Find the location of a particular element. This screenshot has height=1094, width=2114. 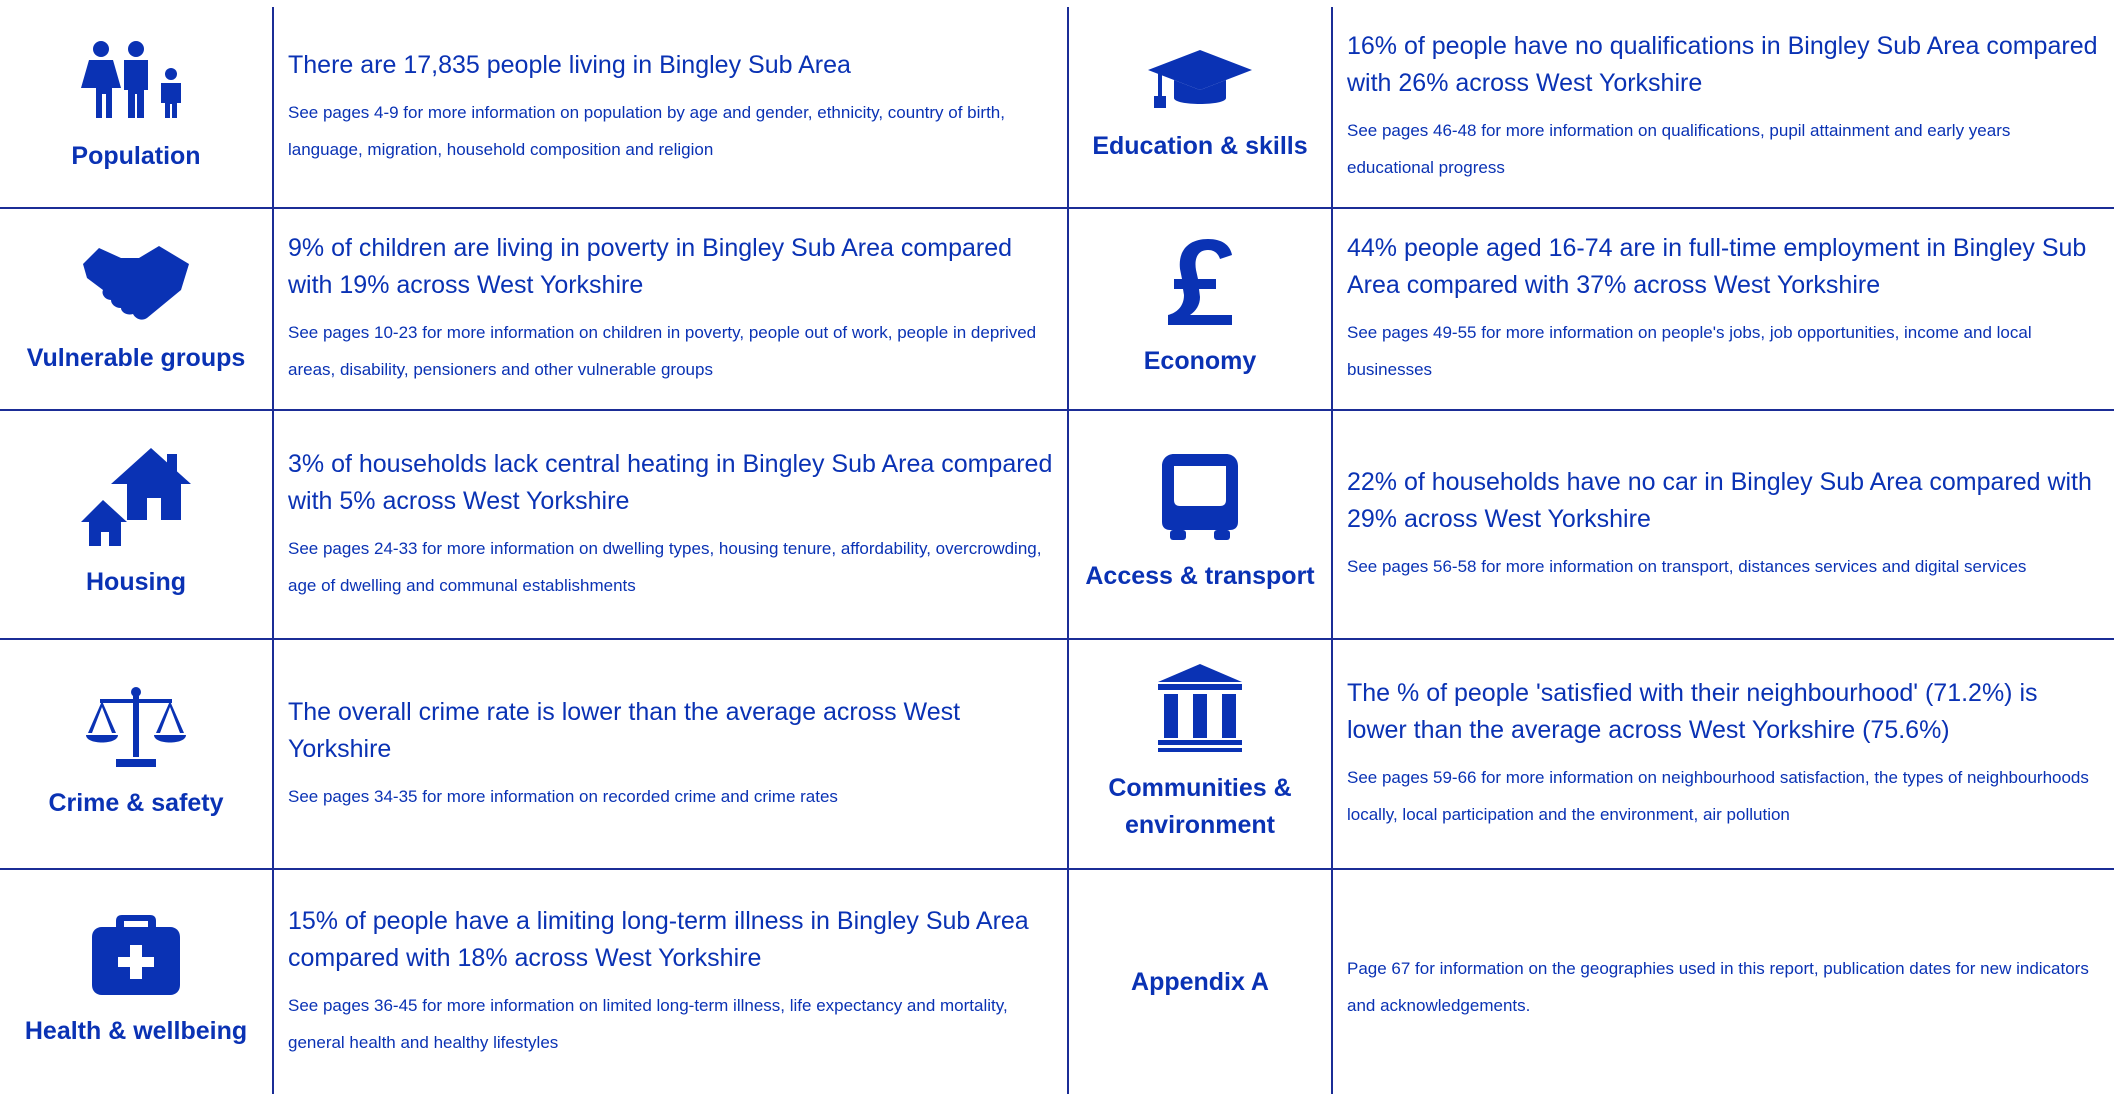

label-cell: Appendix A is located at coordinates (1201, 982).